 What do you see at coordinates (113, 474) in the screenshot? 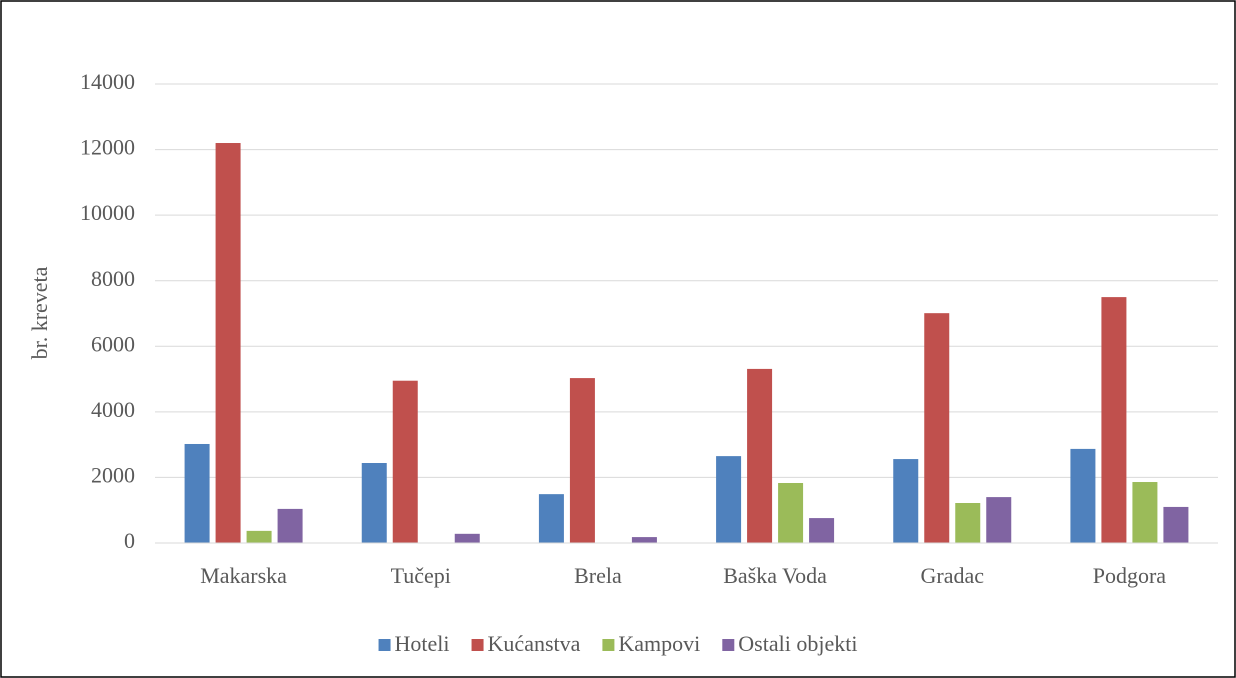
I see `y-tick-label: 2000` at bounding box center [113, 474].